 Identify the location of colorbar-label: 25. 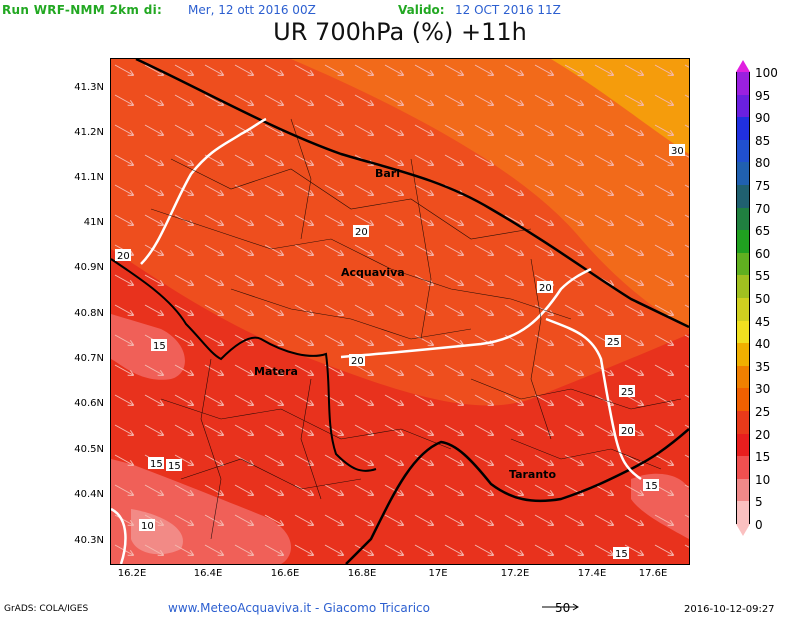
(763, 412).